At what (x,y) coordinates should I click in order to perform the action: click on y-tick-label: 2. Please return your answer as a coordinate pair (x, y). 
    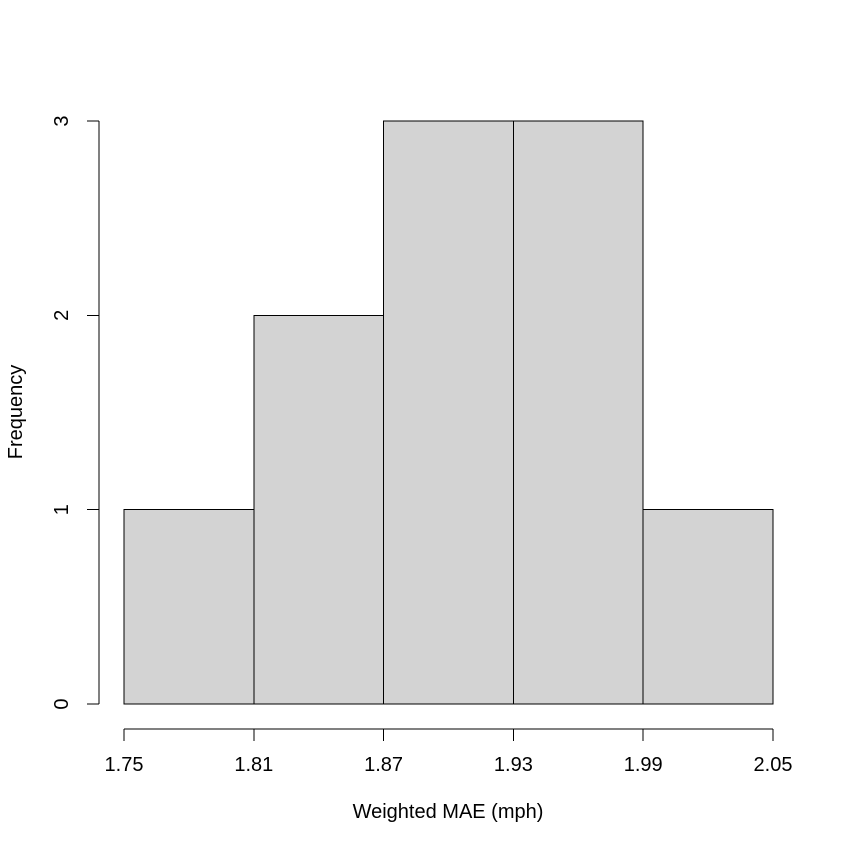
    Looking at the image, I should click on (62, 315).